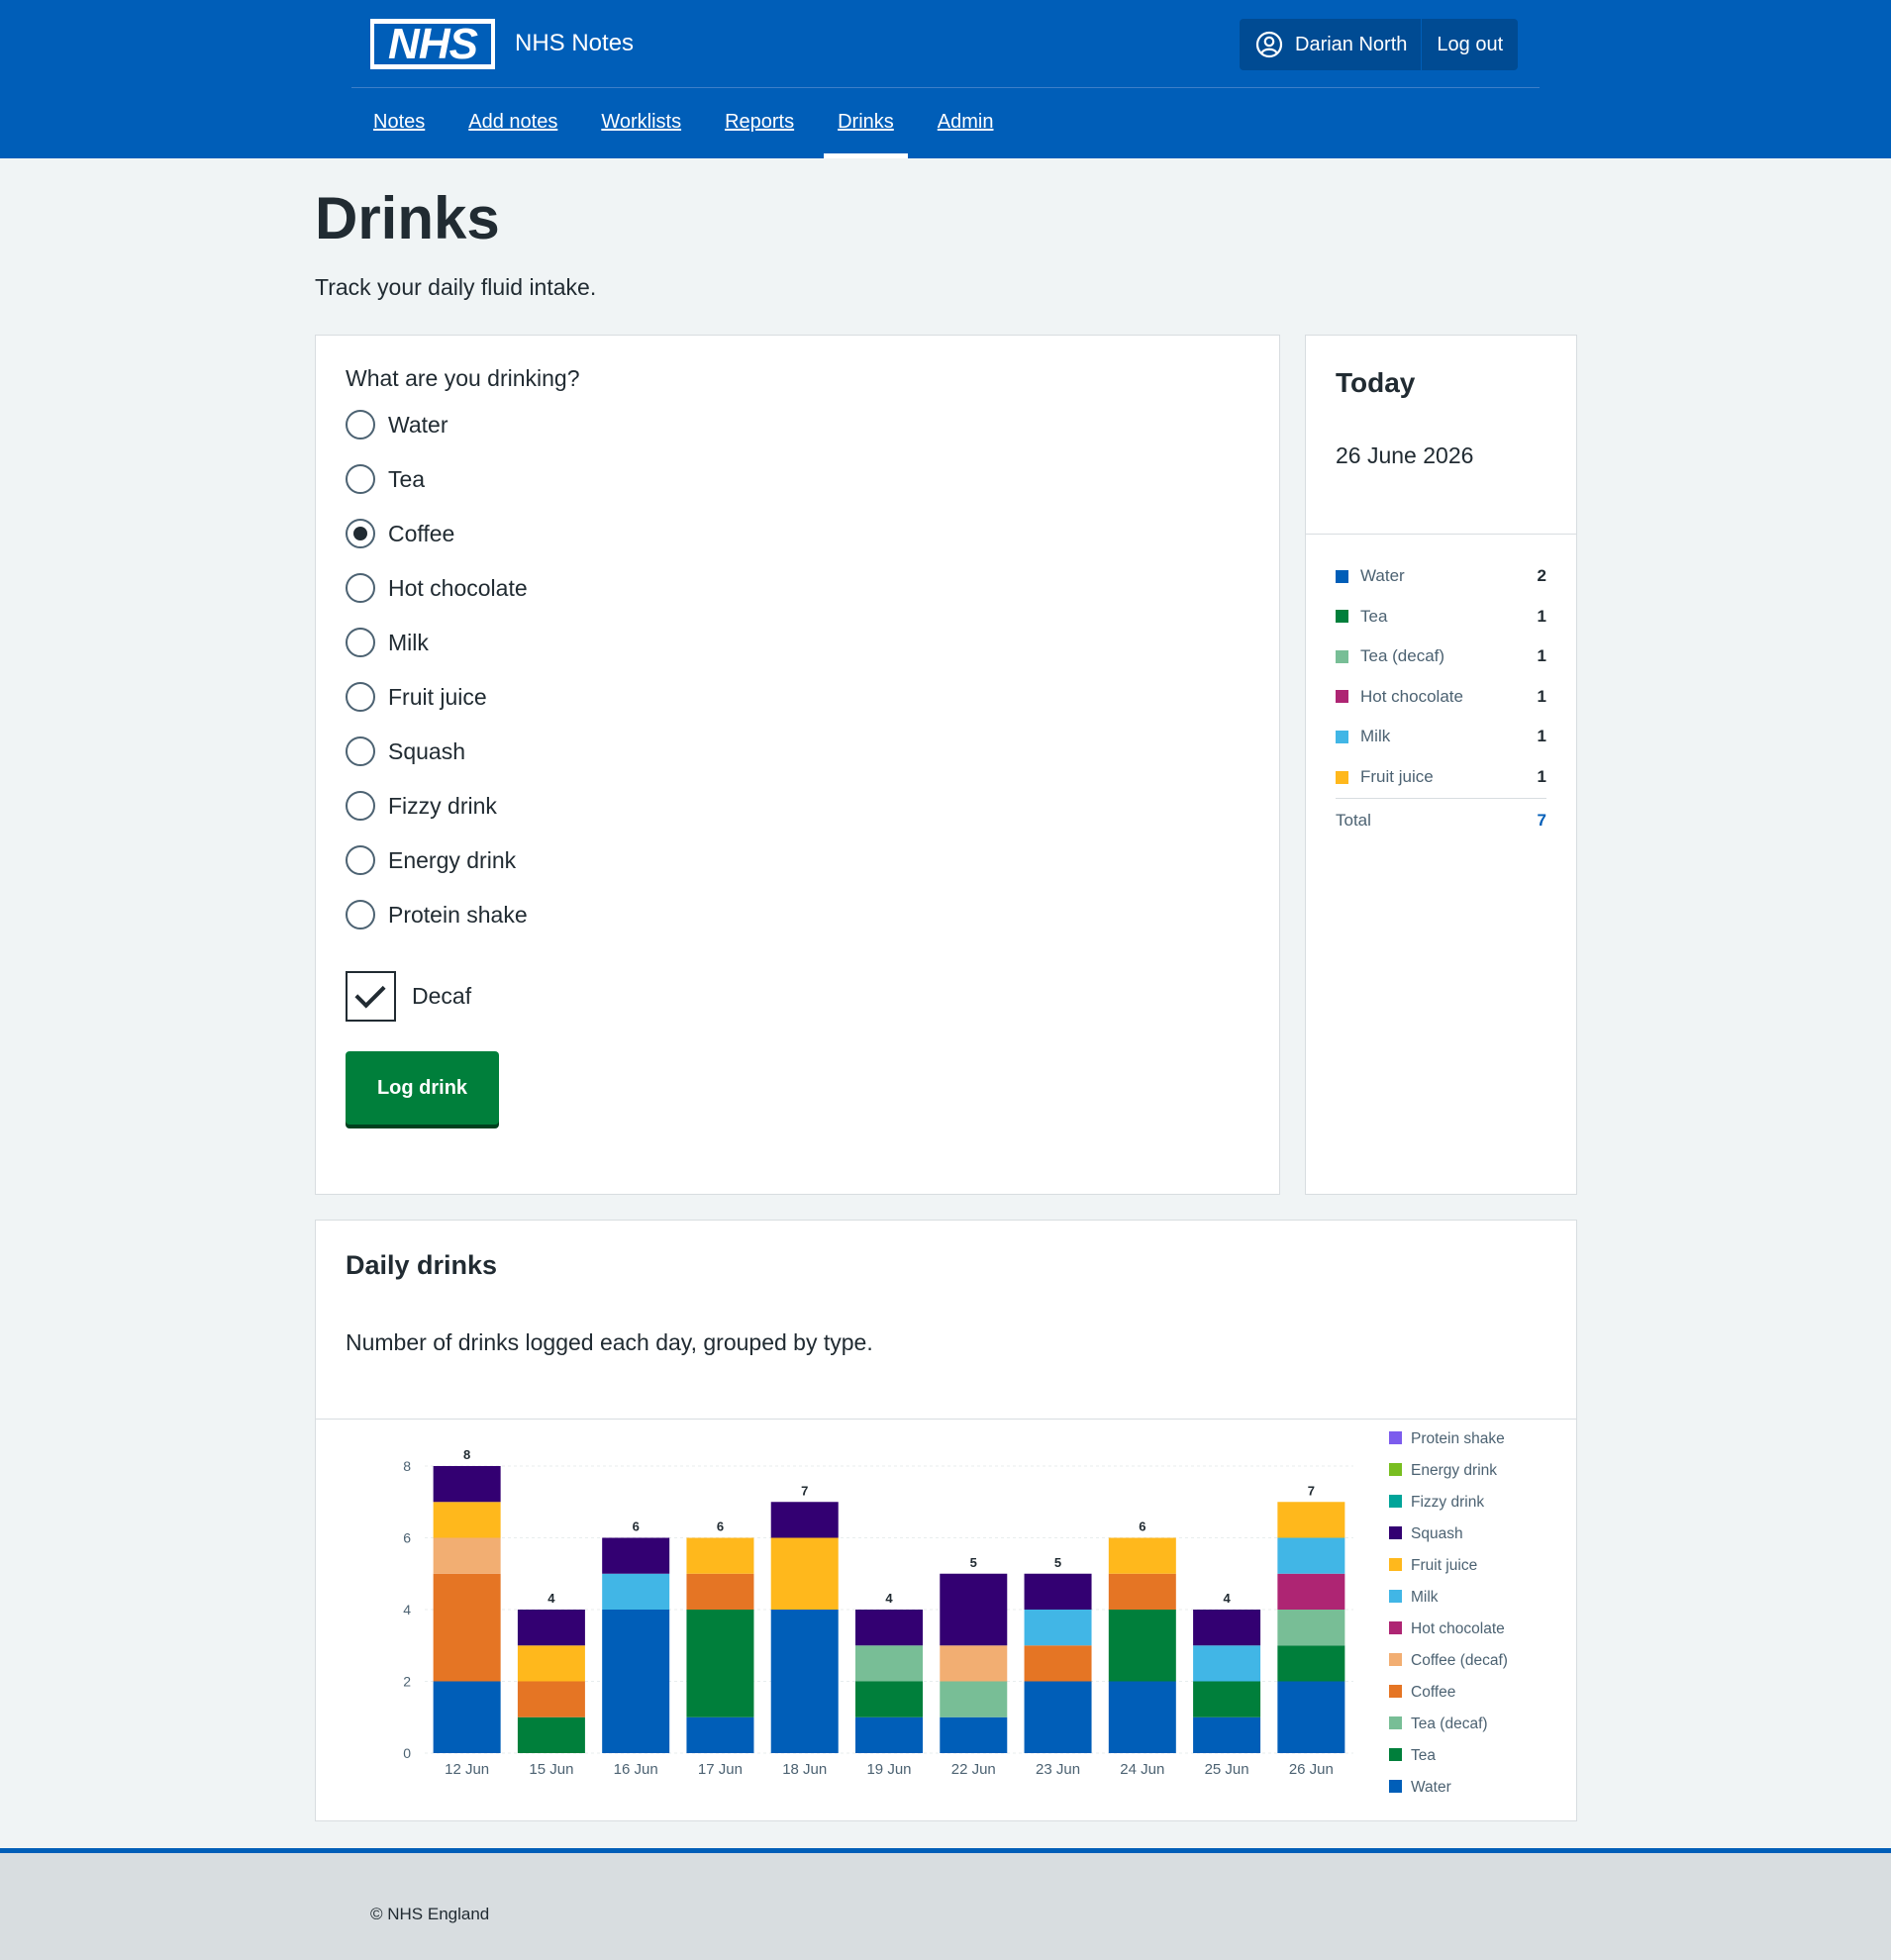 This screenshot has width=1891, height=1960. Describe the element at coordinates (467, 1769) in the screenshot. I see `x-tick-label: 12 Jun` at that location.